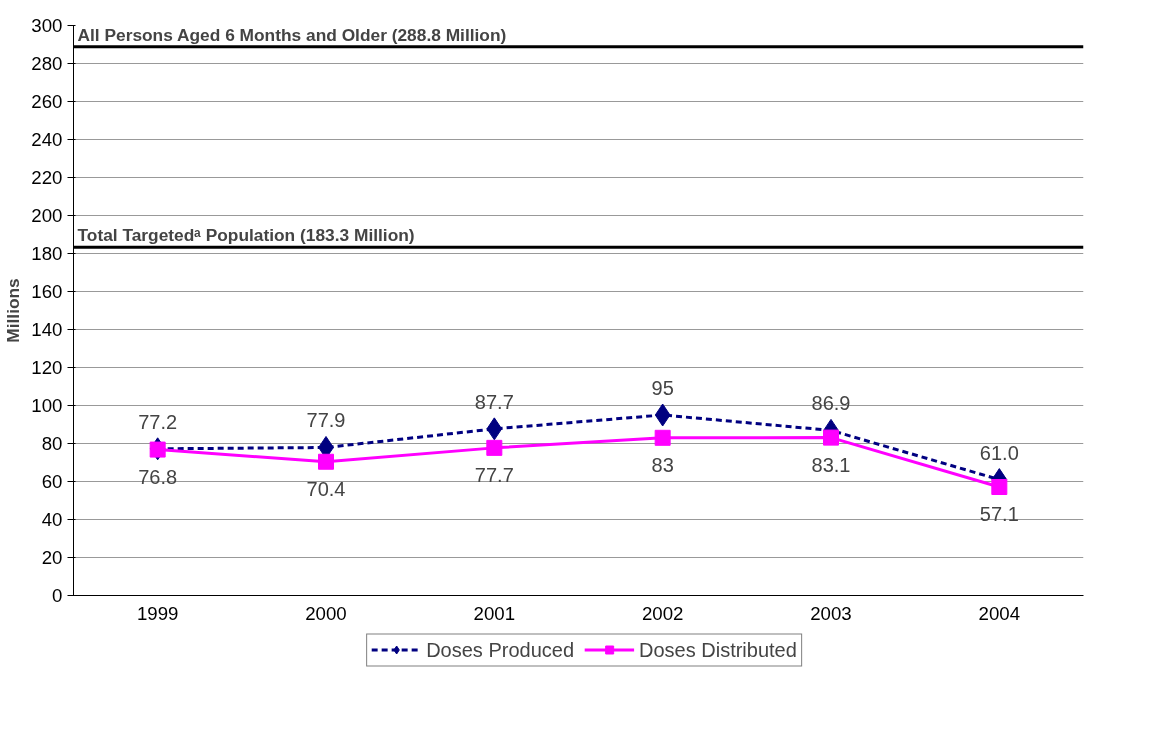 The image size is (1151, 753). What do you see at coordinates (662, 613) in the screenshot?
I see `x-tick-label: 2002` at bounding box center [662, 613].